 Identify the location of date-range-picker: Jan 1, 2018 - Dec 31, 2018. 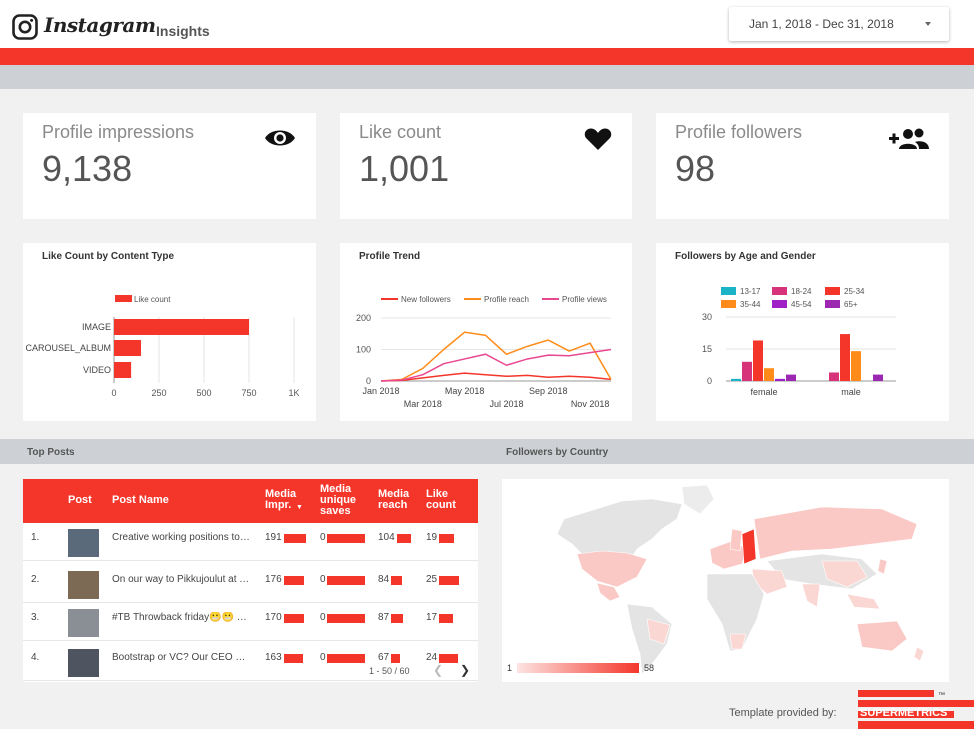
(839, 24).